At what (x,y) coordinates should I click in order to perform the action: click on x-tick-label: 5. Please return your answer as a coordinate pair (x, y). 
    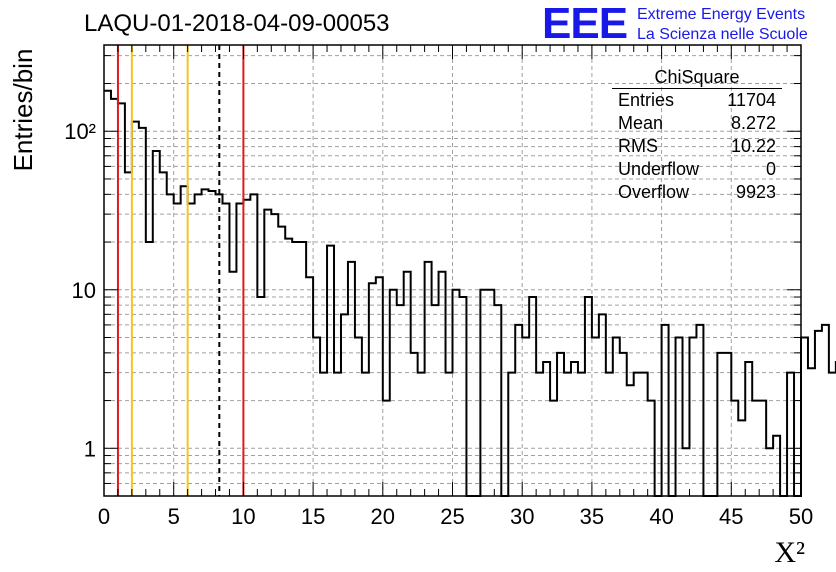
    Looking at the image, I should click on (174, 516).